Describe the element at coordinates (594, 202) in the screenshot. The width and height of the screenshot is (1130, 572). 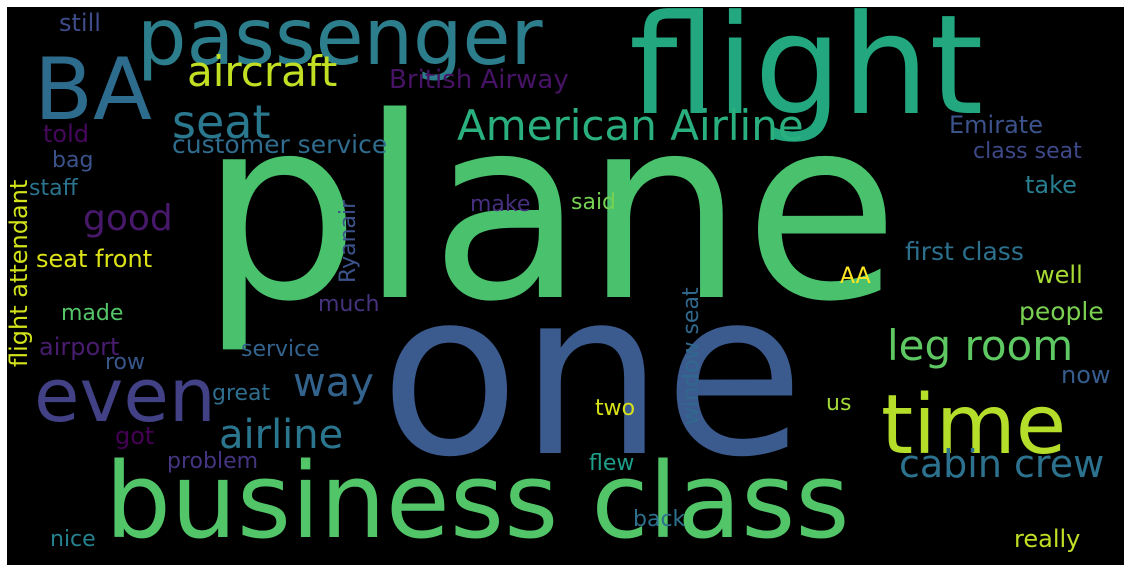
I see `word-said: said` at that location.